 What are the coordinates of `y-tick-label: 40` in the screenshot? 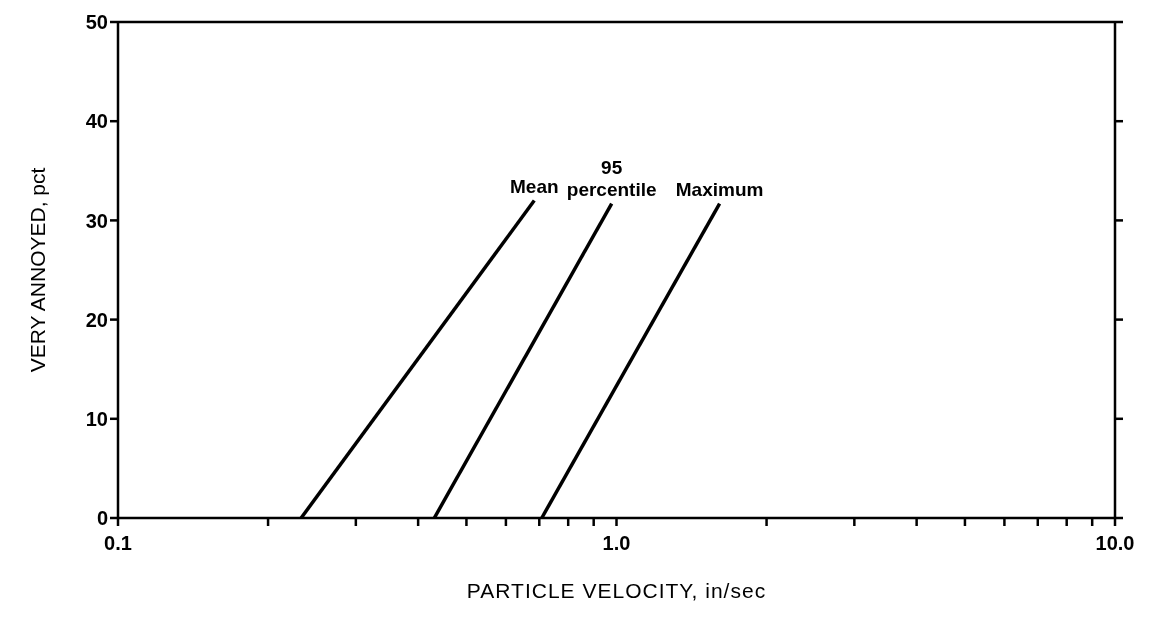 It's located at (96, 121).